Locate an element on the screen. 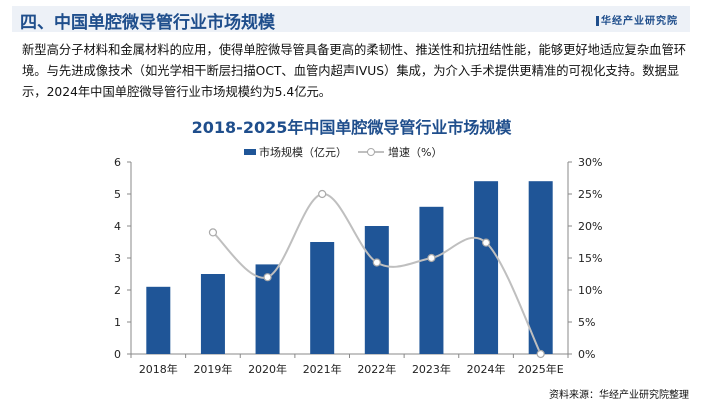 The width and height of the screenshot is (703, 403). right-tick-label: 30% is located at coordinates (590, 162).